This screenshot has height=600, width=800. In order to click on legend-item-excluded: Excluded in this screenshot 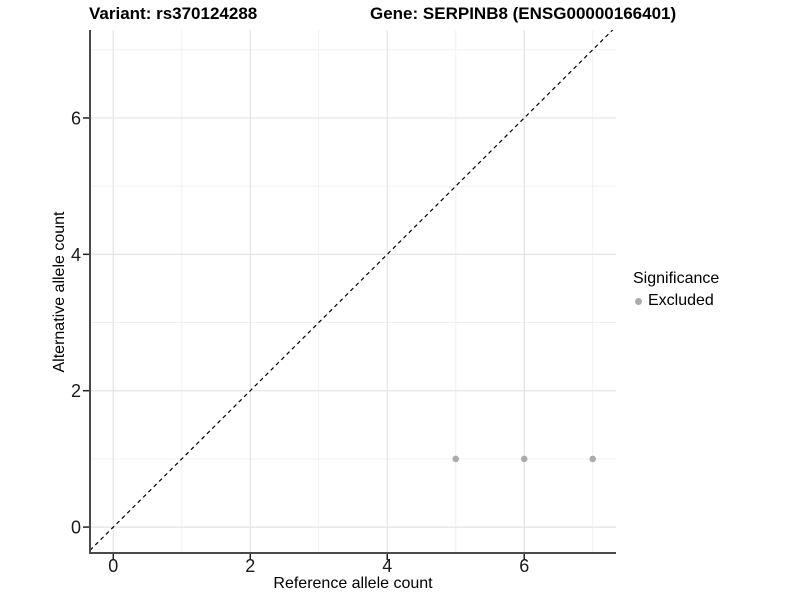, I will do `click(676, 301)`.